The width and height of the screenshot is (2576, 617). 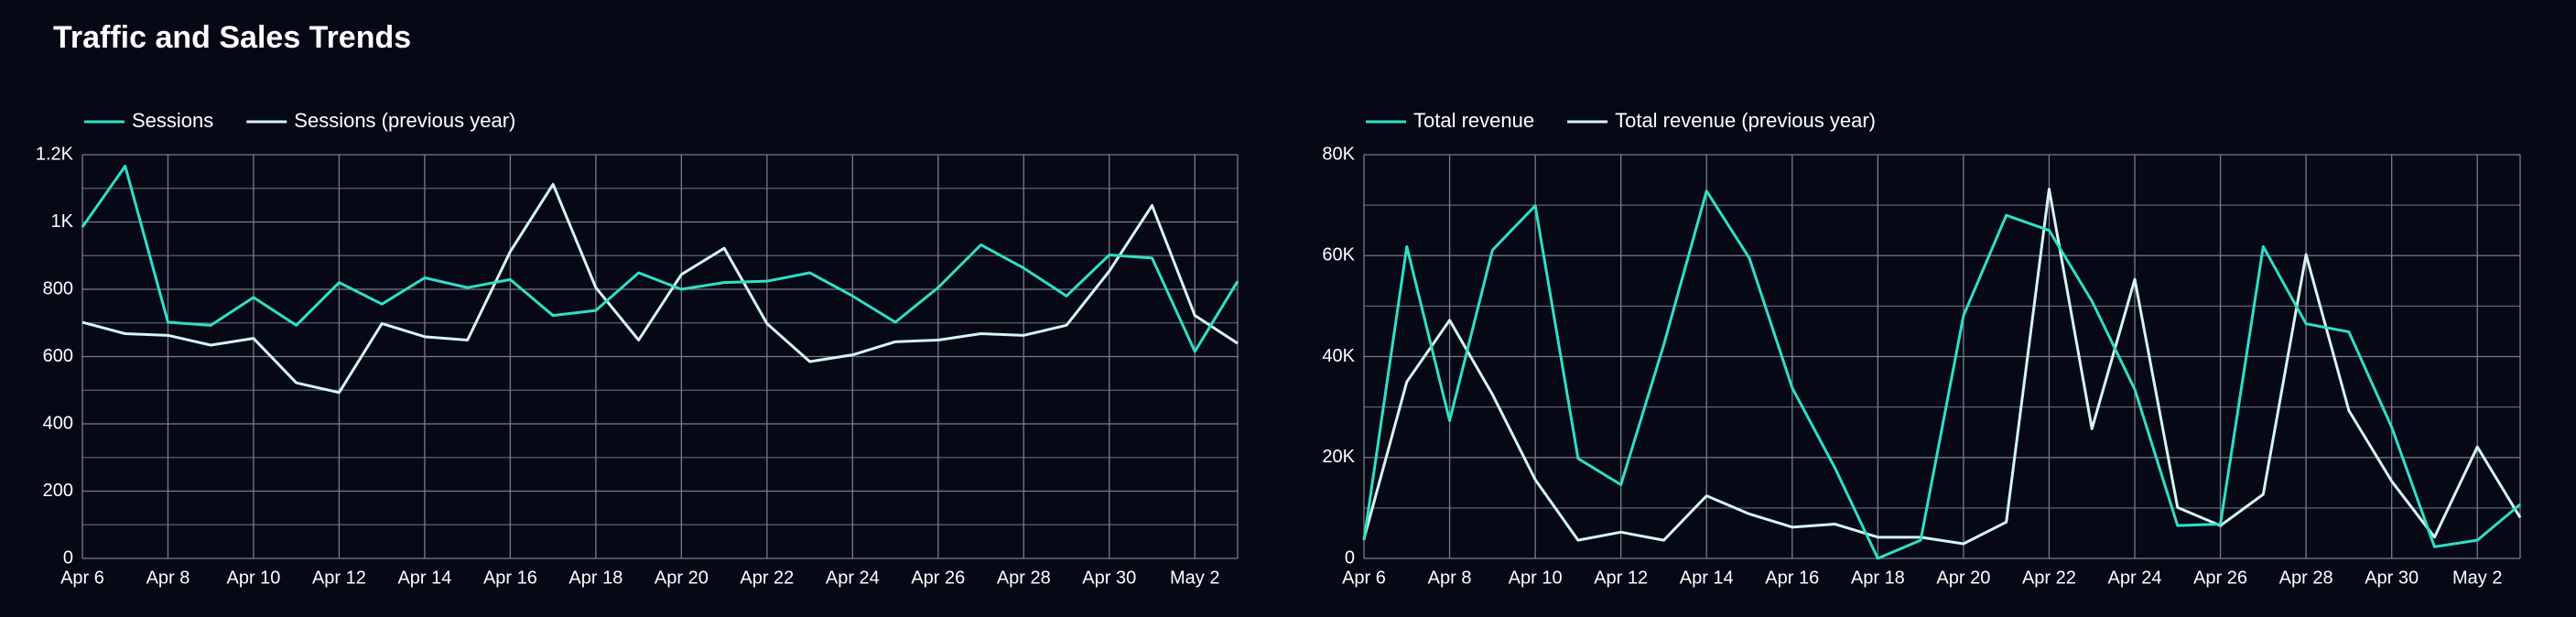 I want to click on y-tick-label: 80K, so click(x=1338, y=154).